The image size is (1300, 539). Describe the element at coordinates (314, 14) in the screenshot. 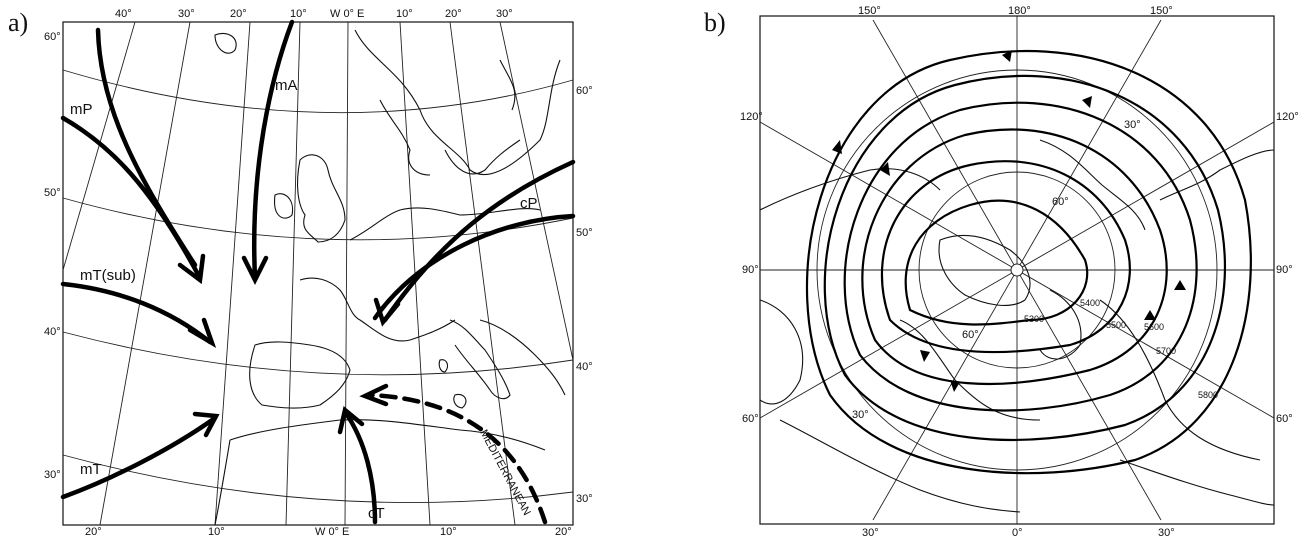

I see `map-a-top-lon-labels: 40° 30° 20° 10° W 0° E 10° 20° 30°` at that location.